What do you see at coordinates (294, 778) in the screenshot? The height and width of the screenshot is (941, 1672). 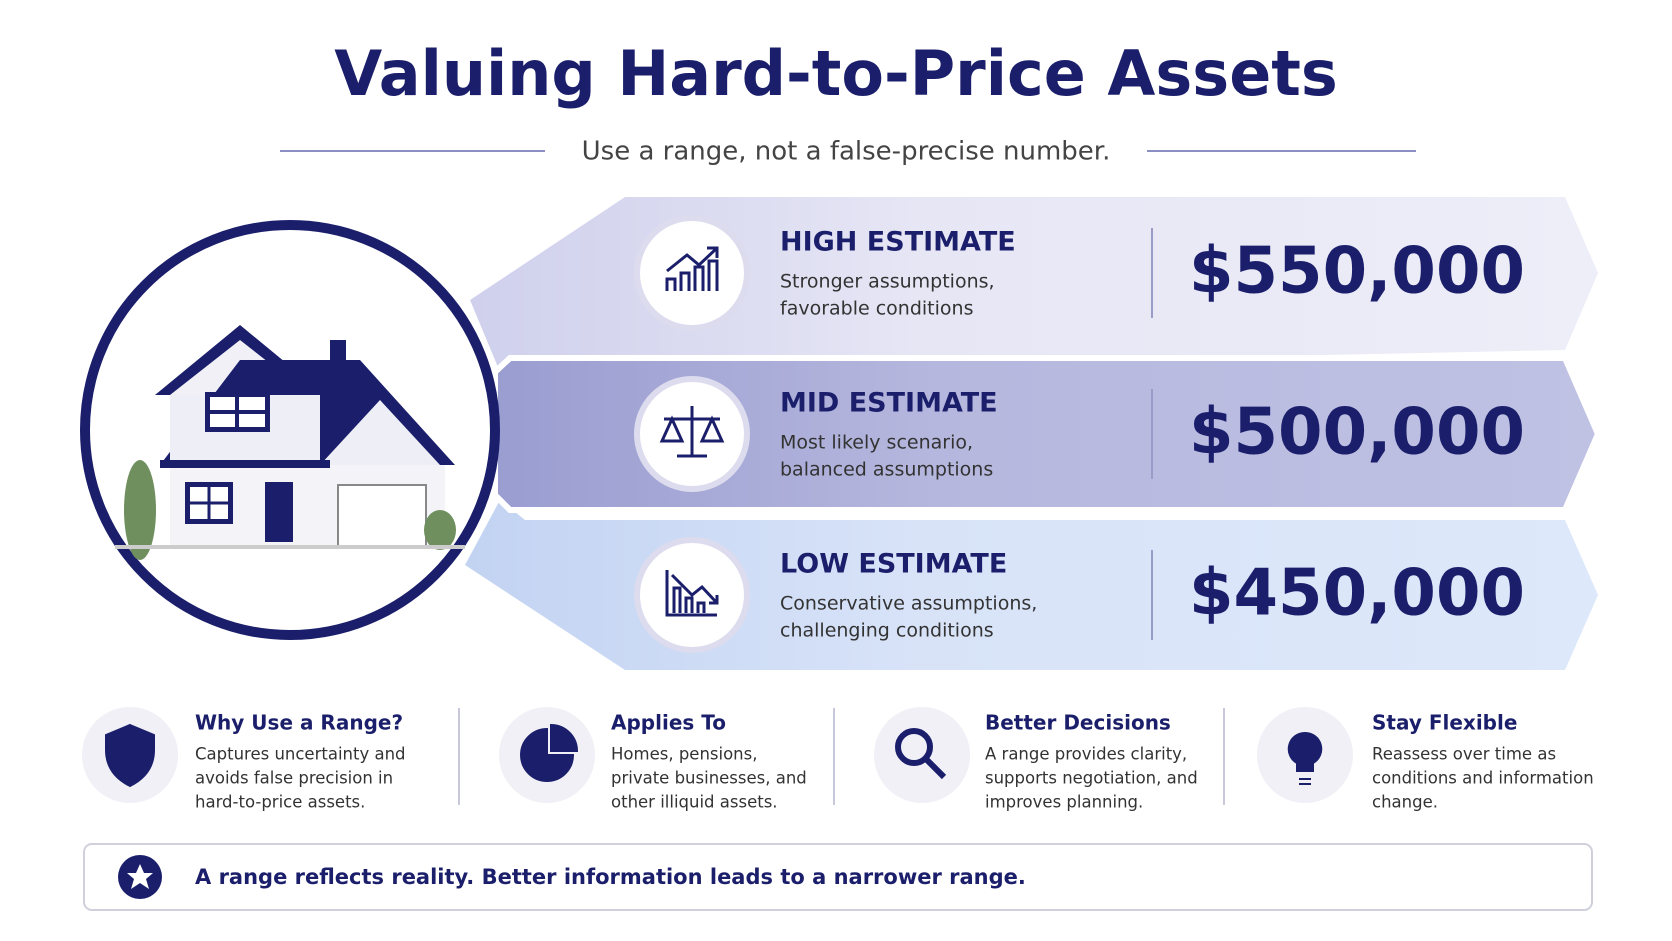 I see `note-text: avoids false precision in` at bounding box center [294, 778].